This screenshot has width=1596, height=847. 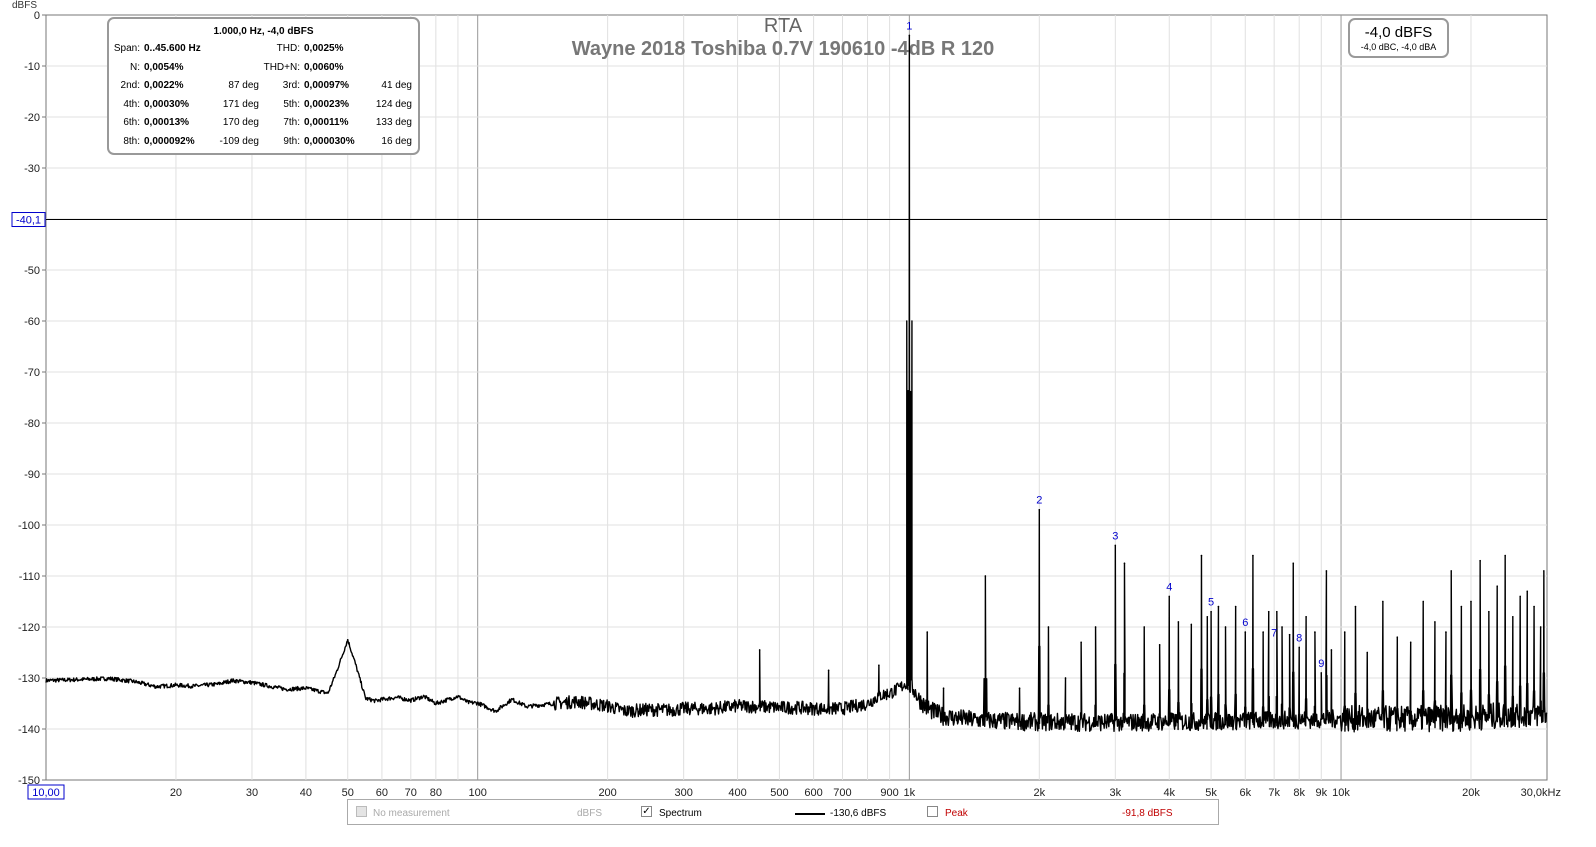 I want to click on no-measurement-checkbox, so click(x=361, y=811).